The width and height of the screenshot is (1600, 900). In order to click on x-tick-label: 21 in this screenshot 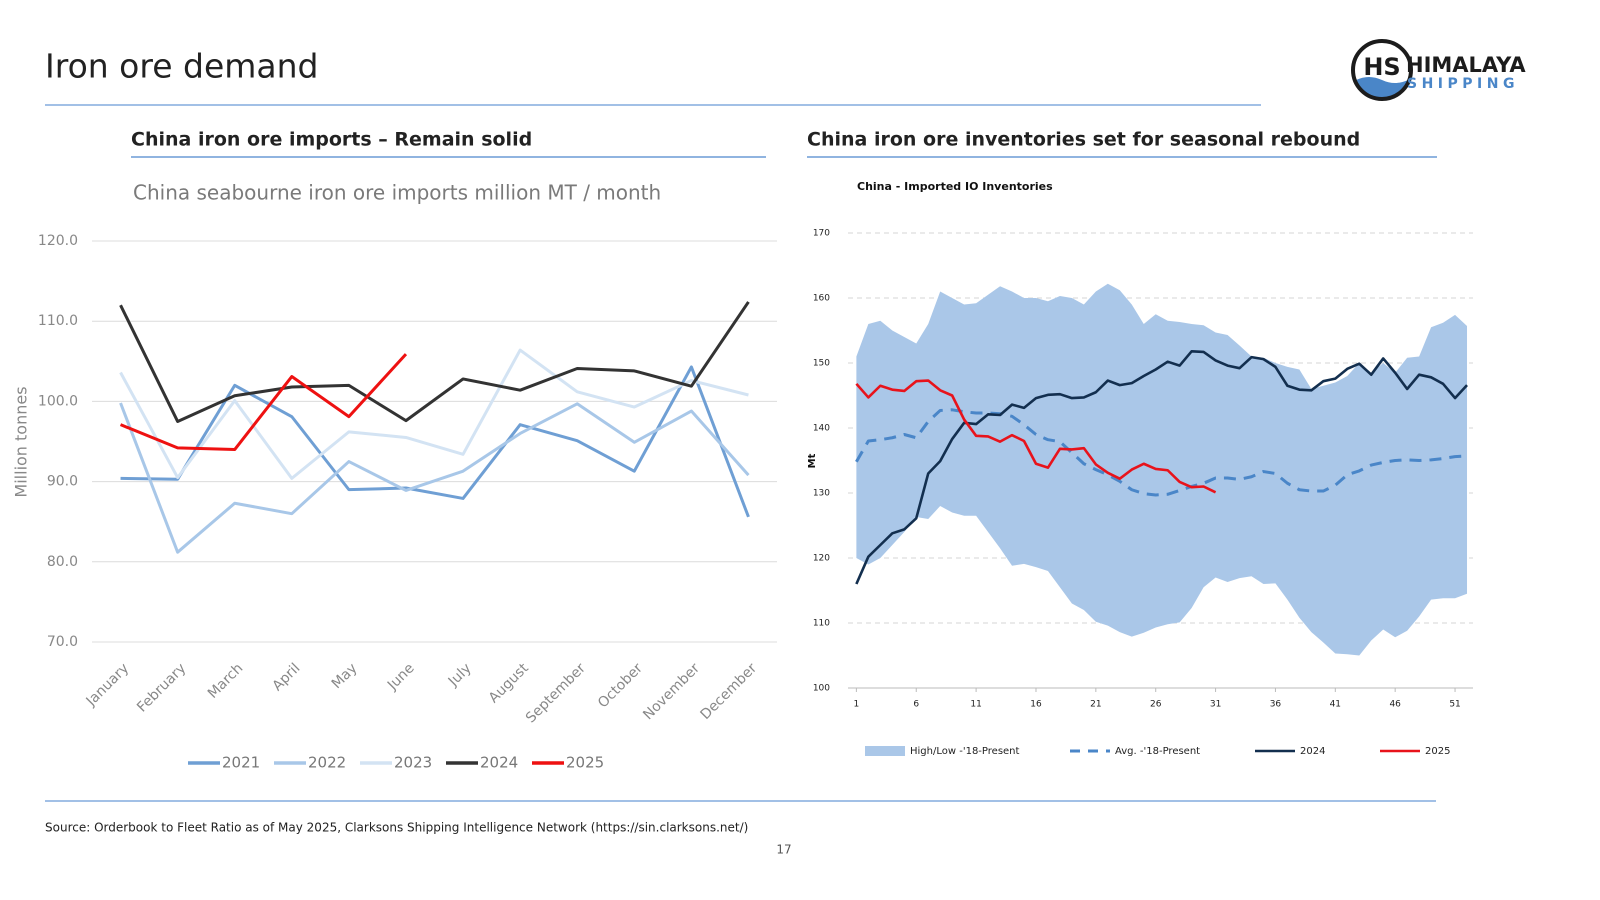, I will do `click(1095, 705)`.